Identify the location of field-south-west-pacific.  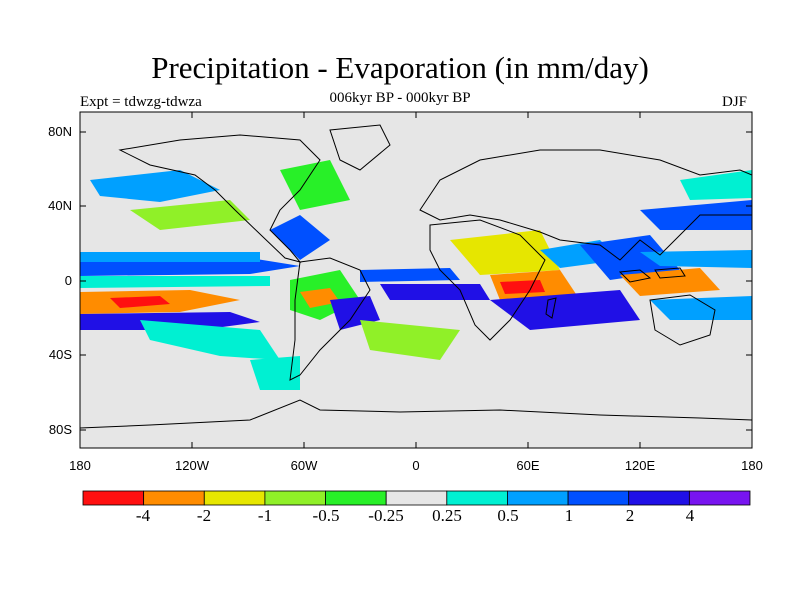
(701, 308).